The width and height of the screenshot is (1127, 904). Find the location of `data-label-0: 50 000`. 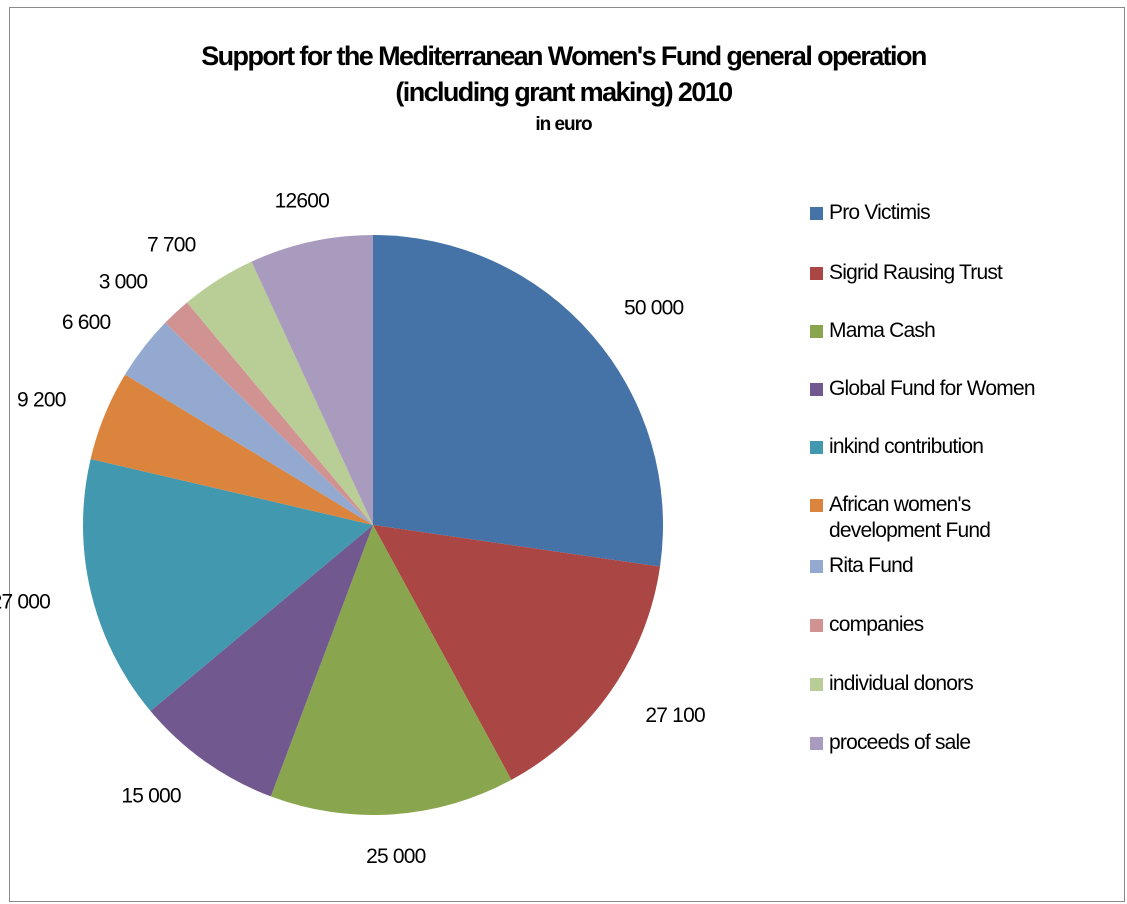

data-label-0: 50 000 is located at coordinates (654, 308).